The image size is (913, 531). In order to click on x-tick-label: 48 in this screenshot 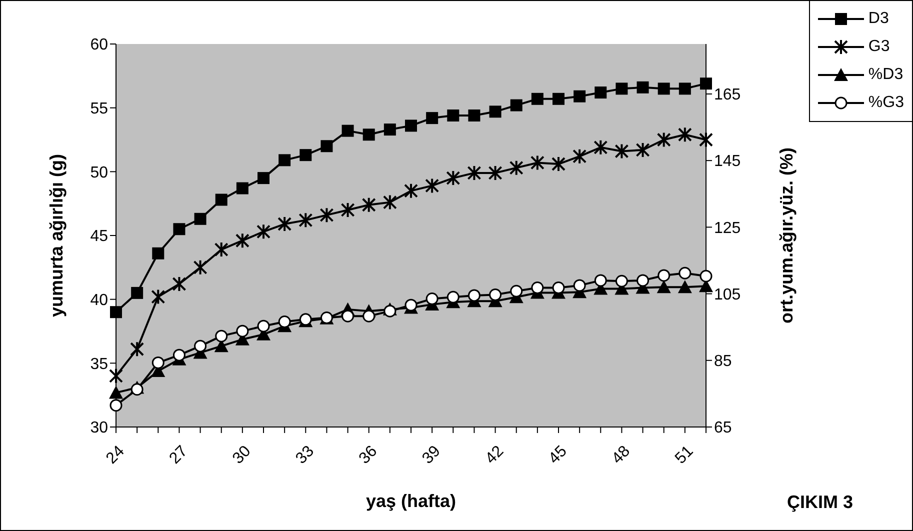, I will do `click(621, 455)`.